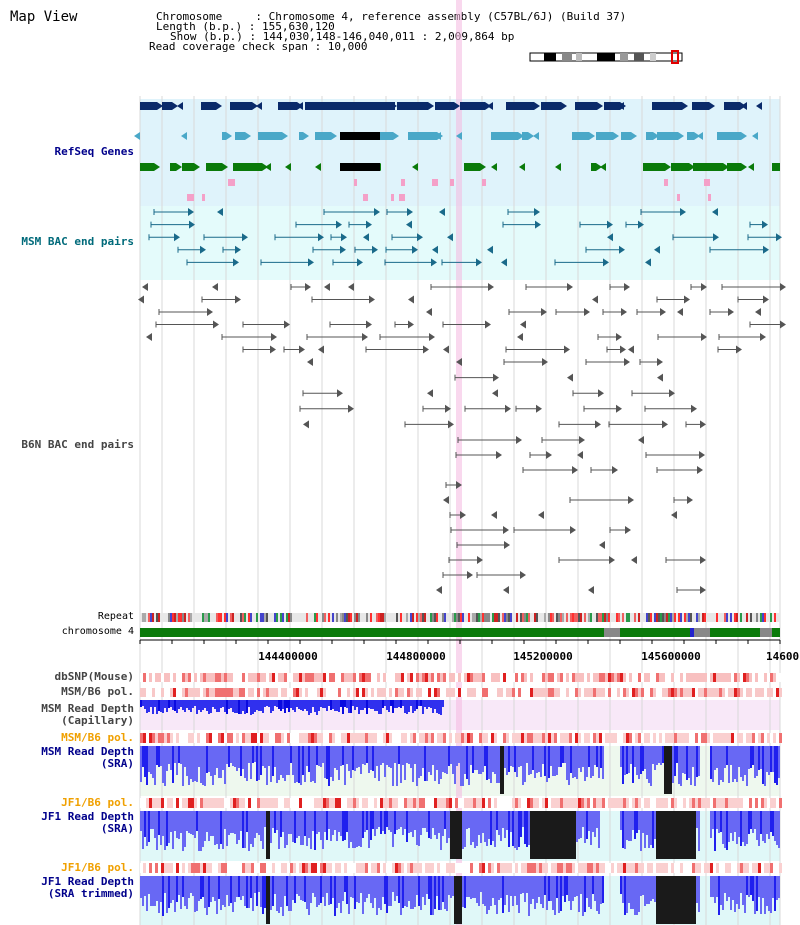 The height and width of the screenshot is (925, 800). Describe the element at coordinates (97, 802) in the screenshot. I see `jf1-b6-pol-label: JF1/B6 pol.` at that location.